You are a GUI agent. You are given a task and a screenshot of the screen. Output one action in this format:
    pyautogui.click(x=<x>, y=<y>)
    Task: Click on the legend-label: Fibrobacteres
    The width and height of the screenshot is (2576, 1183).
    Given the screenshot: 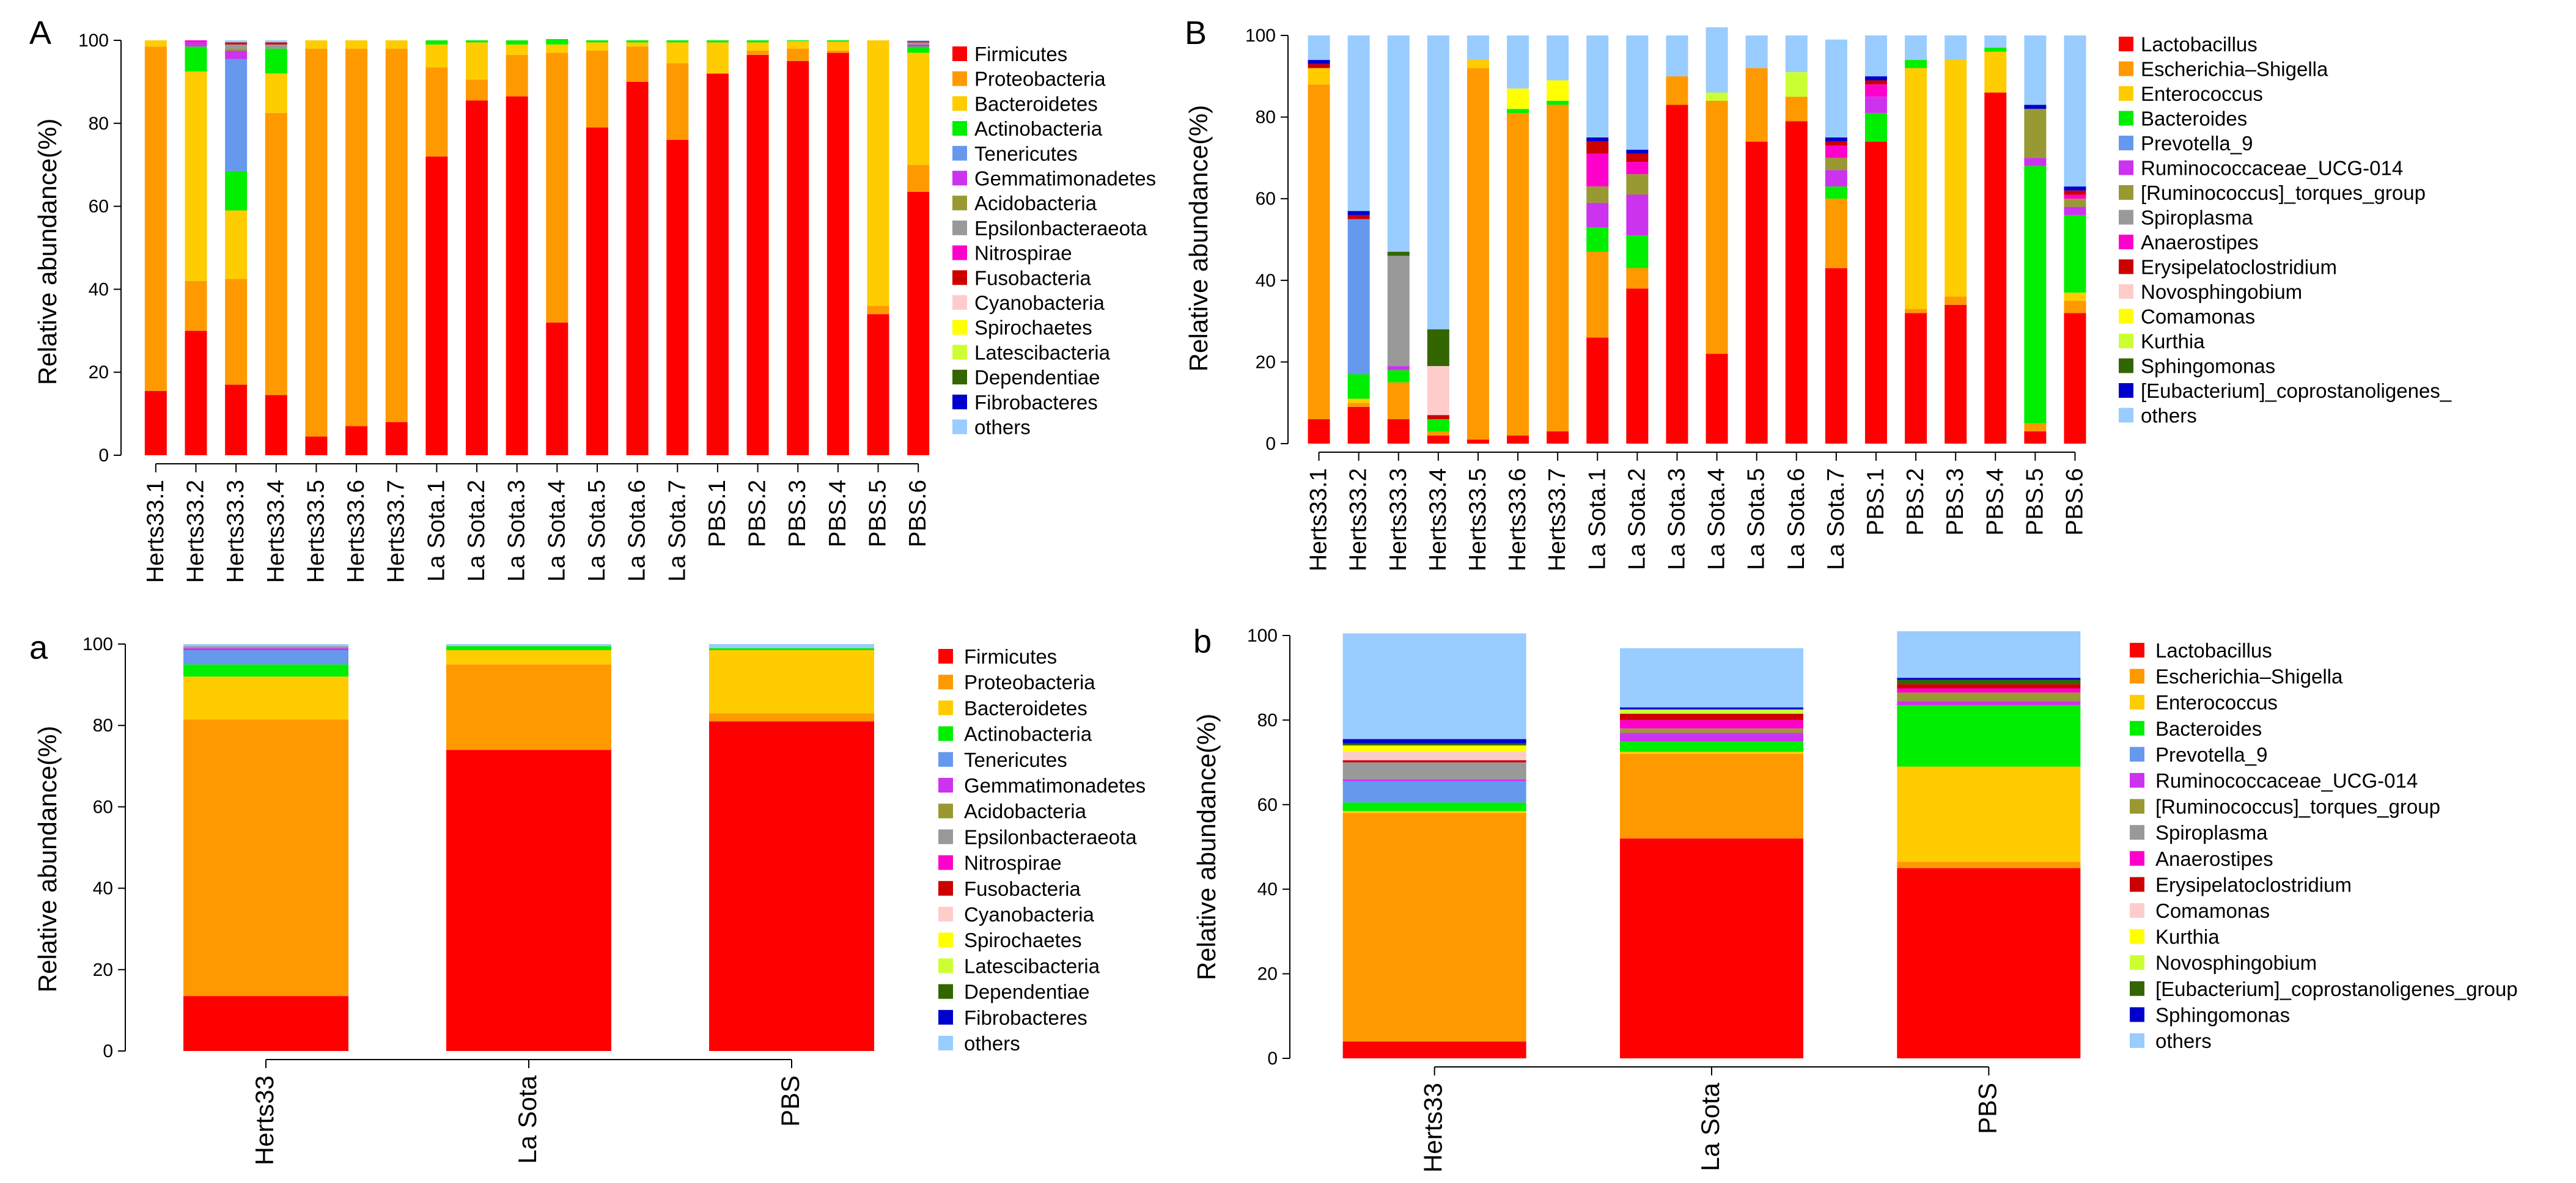 What is the action you would take?
    pyautogui.click(x=1036, y=402)
    